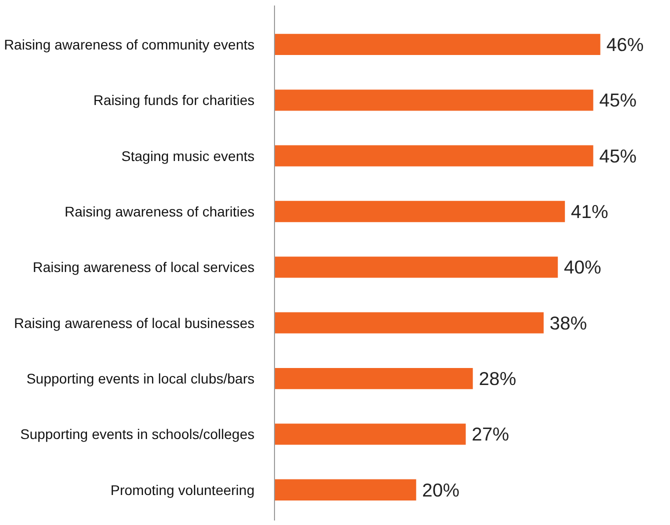 This screenshot has width=670, height=525. I want to click on y-tick-label: Raising awareness of charities, so click(159, 212).